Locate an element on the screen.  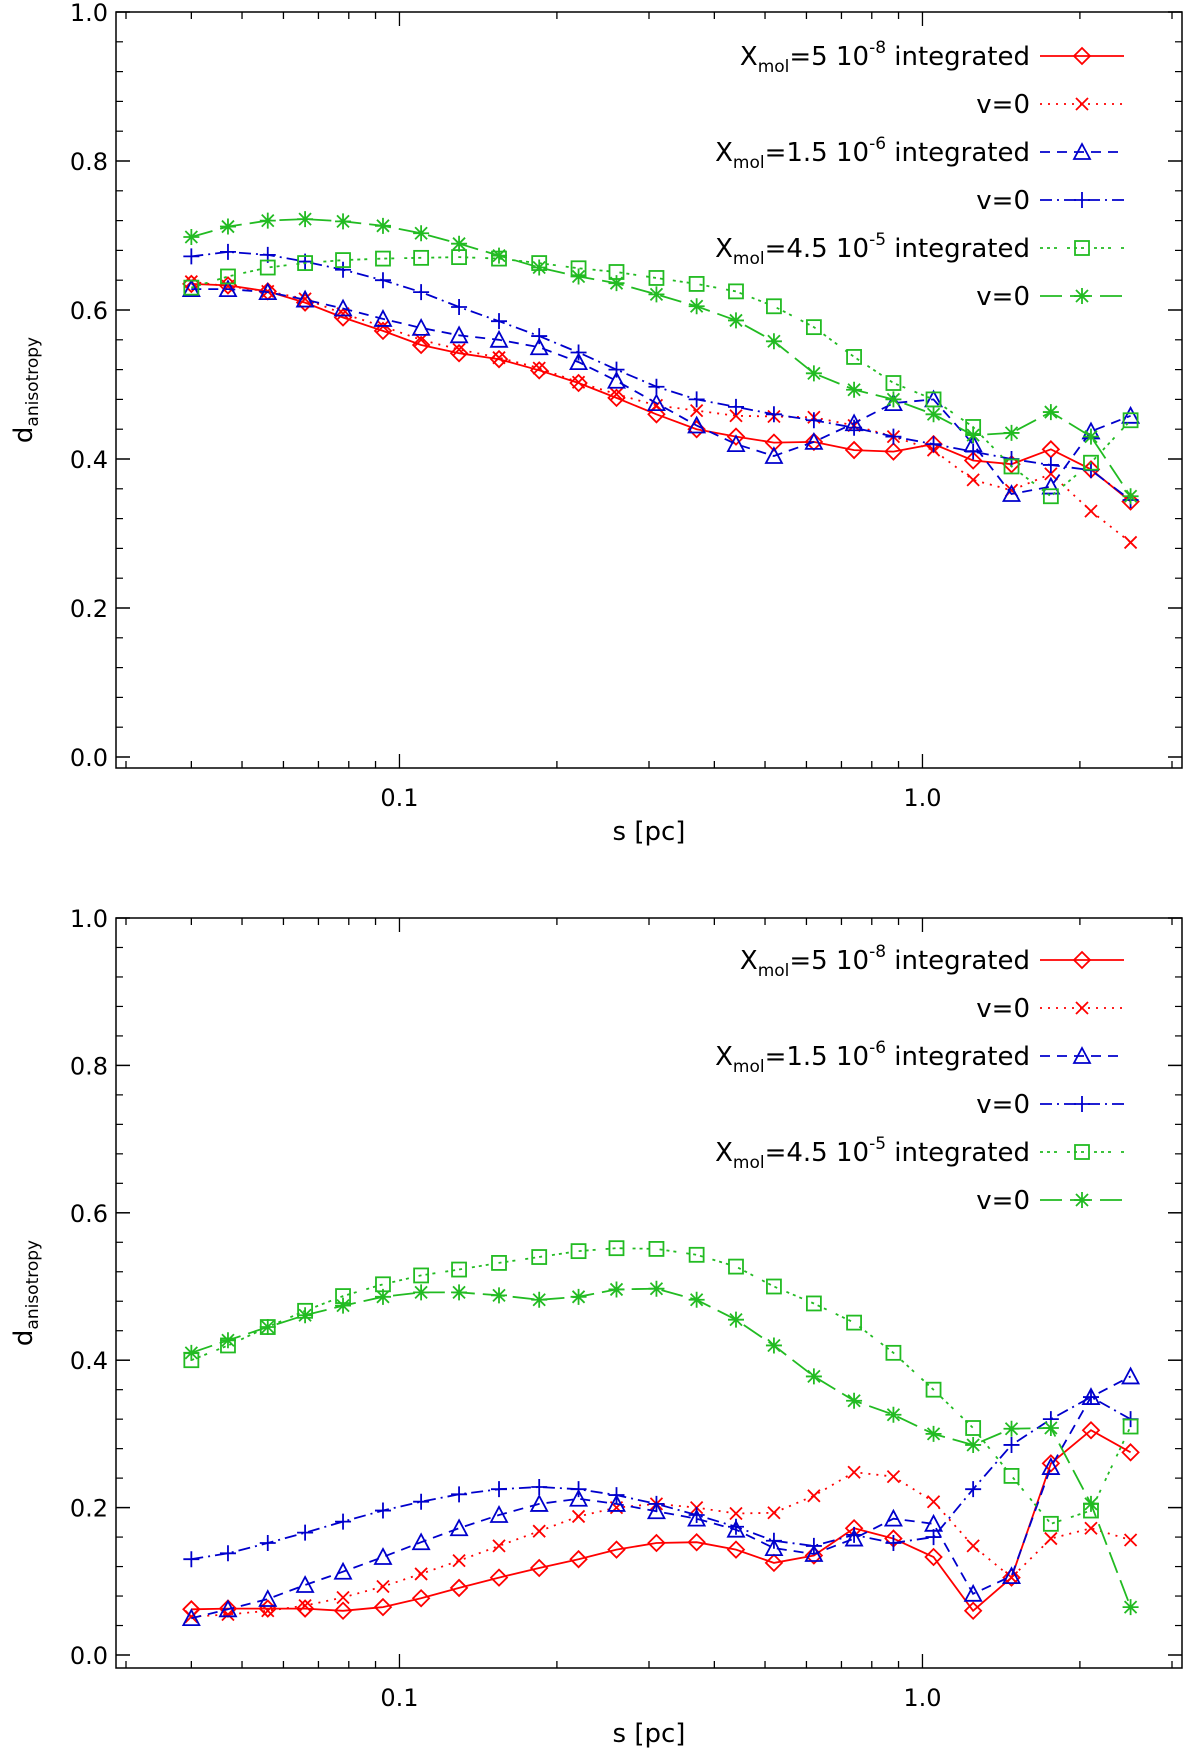
legend-label-mid: =5 10 is located at coordinates (829, 961).